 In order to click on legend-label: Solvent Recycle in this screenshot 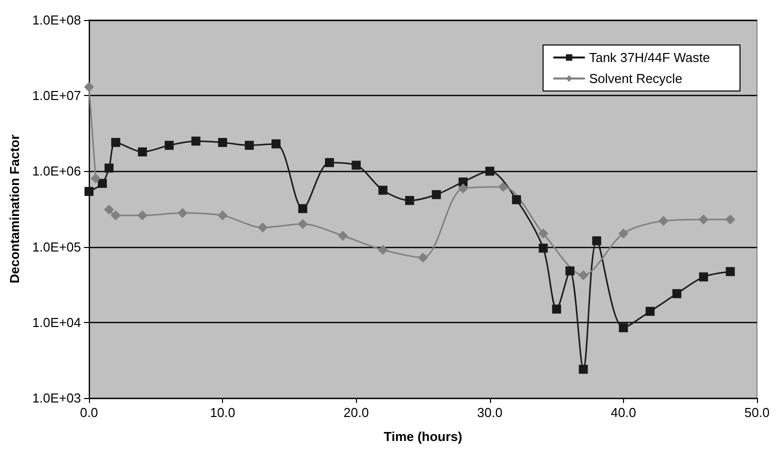, I will do `click(635, 78)`.